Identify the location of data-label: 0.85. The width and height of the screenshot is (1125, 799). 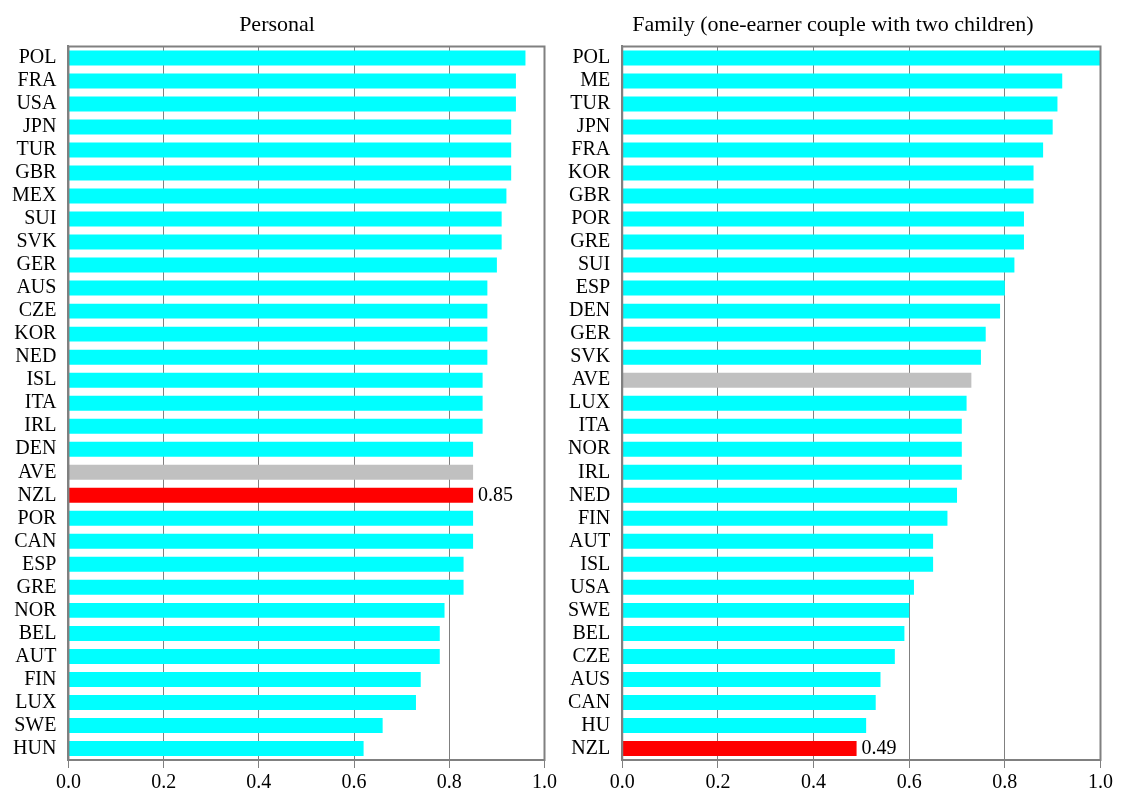
(496, 493).